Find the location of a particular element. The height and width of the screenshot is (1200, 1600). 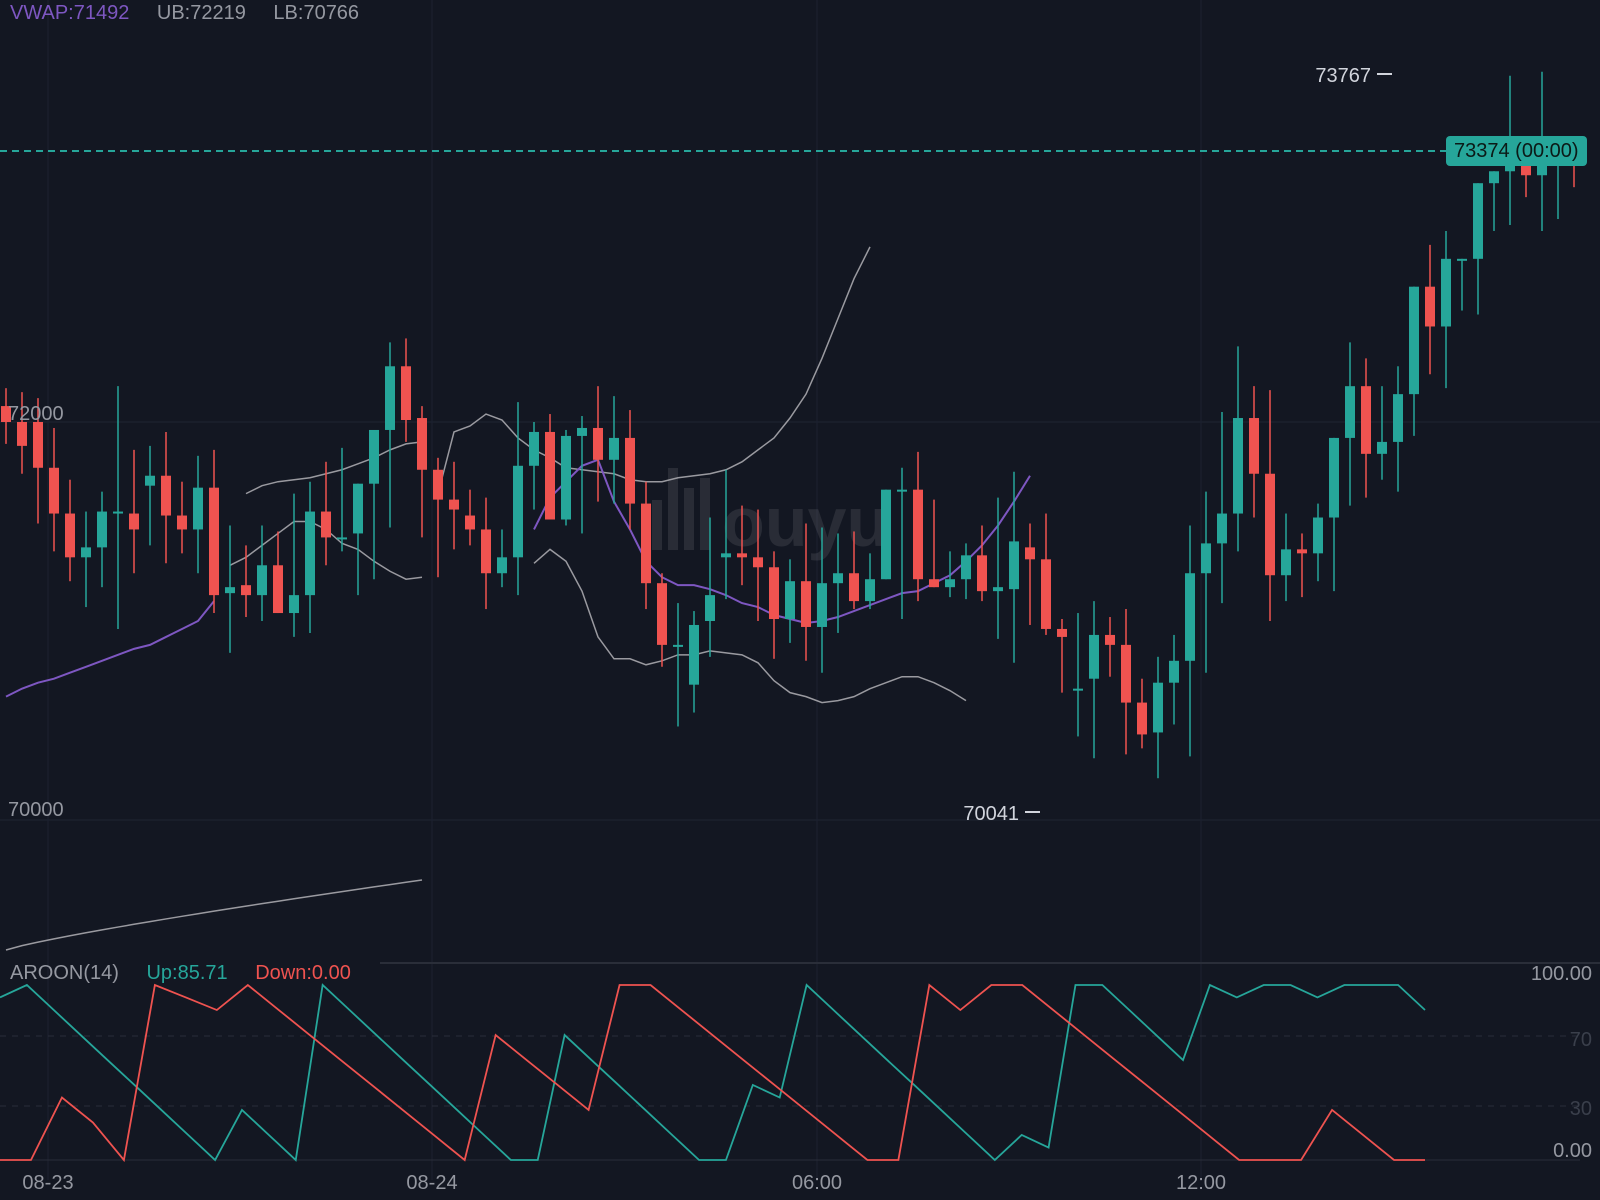

aroon-scale-100: 100.00 is located at coordinates (1561, 974).